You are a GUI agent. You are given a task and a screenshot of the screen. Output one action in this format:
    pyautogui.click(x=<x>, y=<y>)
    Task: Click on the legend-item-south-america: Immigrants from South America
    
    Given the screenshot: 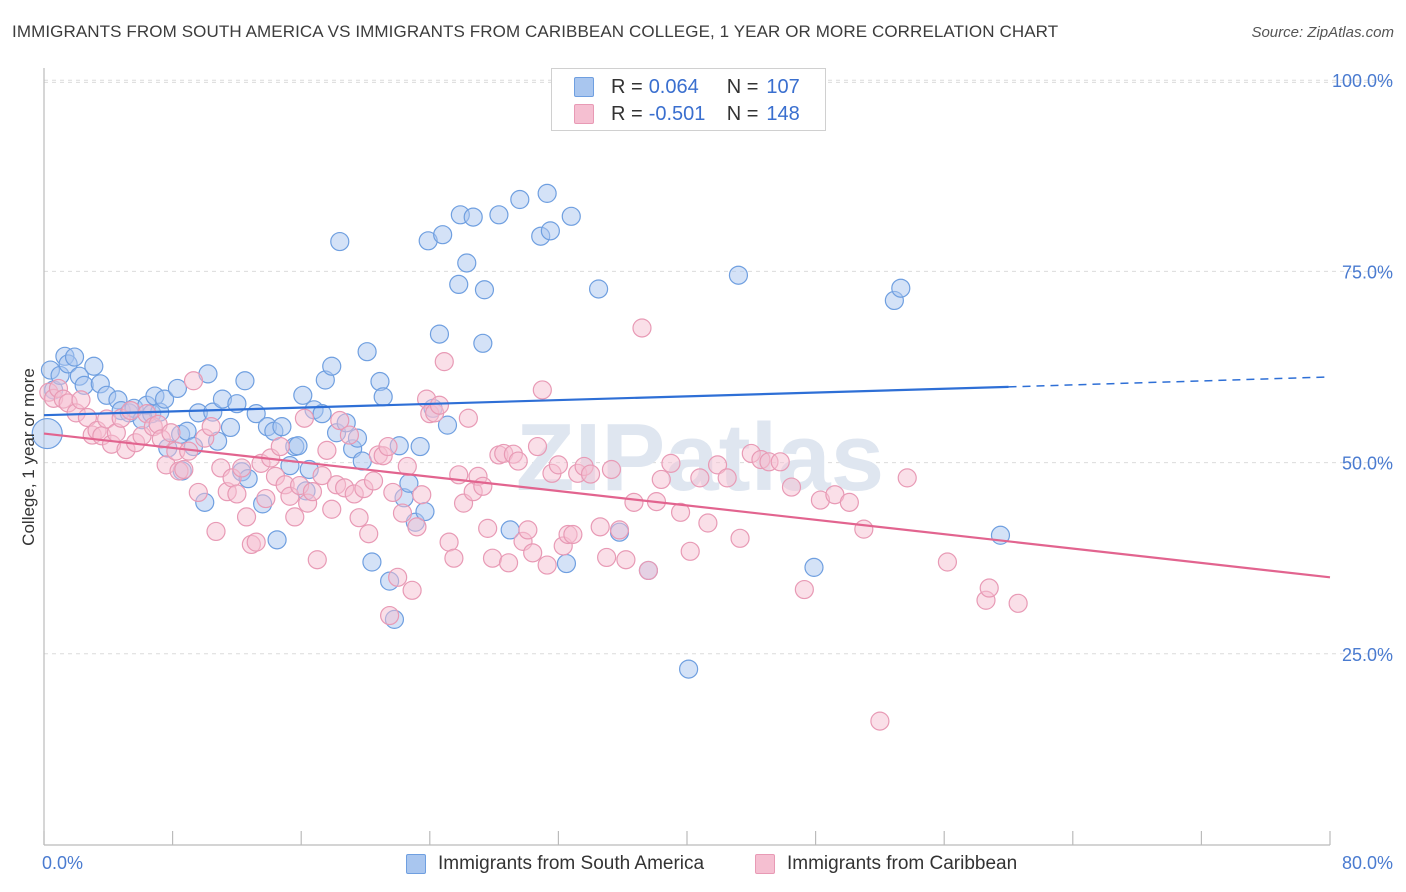 What is the action you would take?
    pyautogui.click(x=555, y=864)
    